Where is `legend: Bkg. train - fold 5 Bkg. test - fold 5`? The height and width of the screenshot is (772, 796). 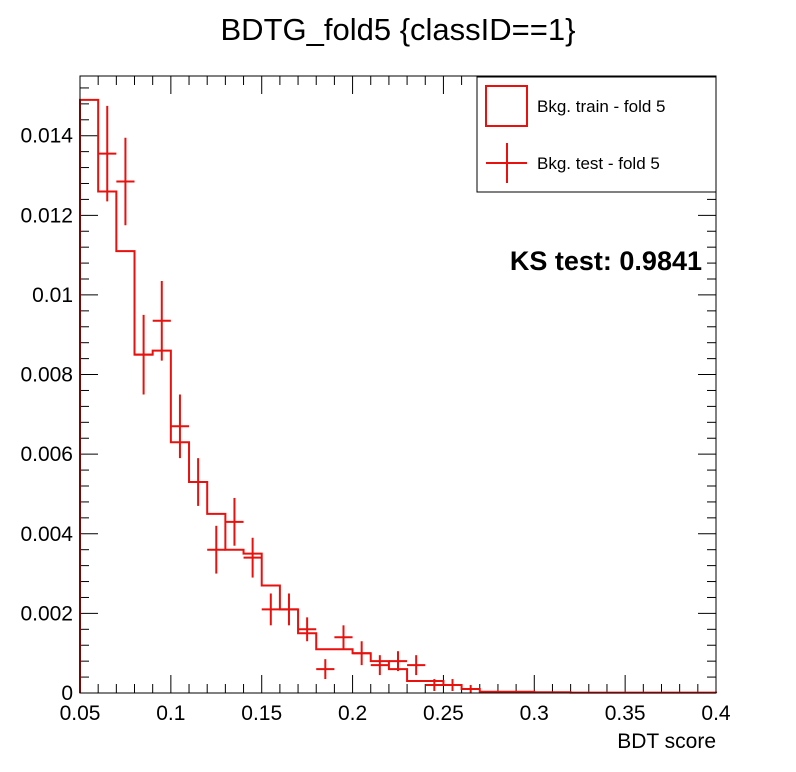 legend: Bkg. train - fold 5 Bkg. test - fold 5 is located at coordinates (596, 134).